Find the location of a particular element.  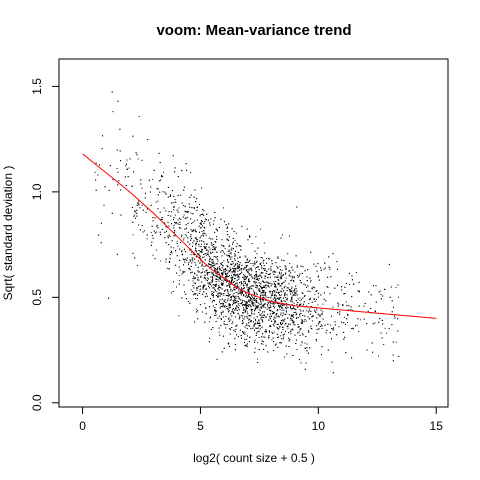

x-tick-label: 0 is located at coordinates (82, 426).